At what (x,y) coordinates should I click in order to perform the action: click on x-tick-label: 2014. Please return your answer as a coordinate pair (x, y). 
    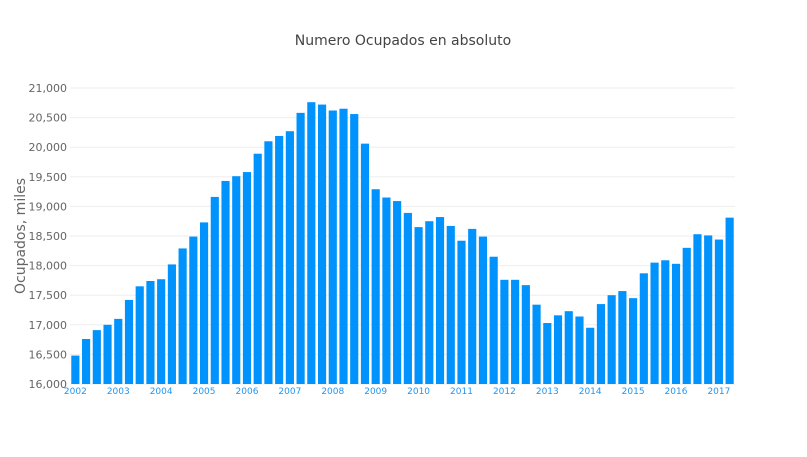
    Looking at the image, I should click on (590, 392).